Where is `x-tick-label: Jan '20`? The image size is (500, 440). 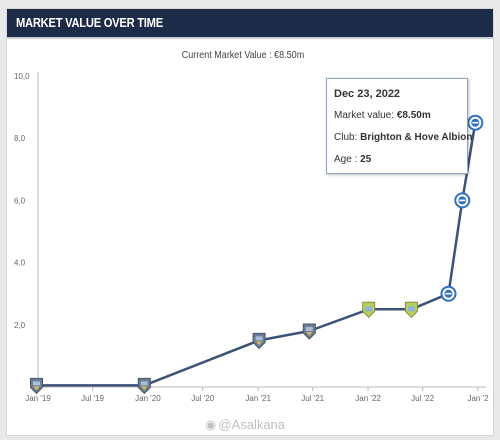 x-tick-label: Jan '20 is located at coordinates (148, 398).